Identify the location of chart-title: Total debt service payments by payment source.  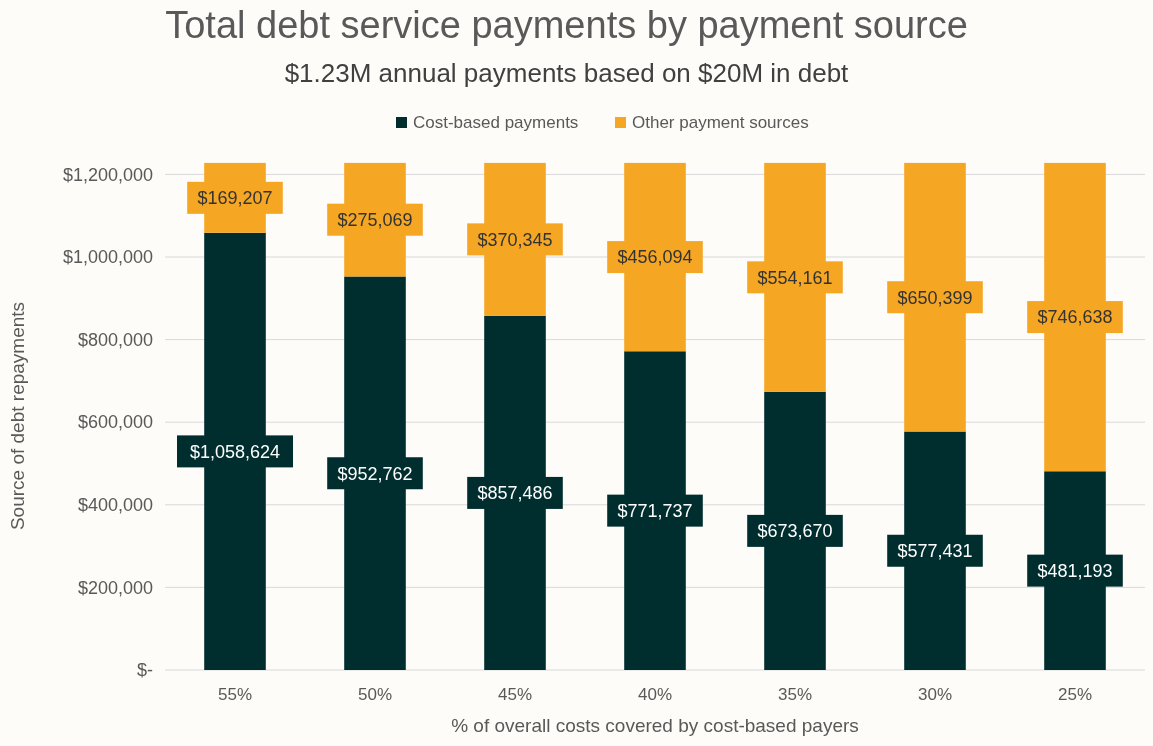
(566, 25).